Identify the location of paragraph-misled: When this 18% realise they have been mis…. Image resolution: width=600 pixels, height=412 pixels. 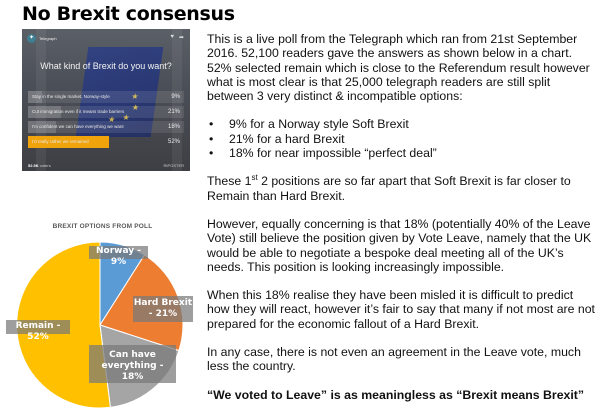
(401, 309).